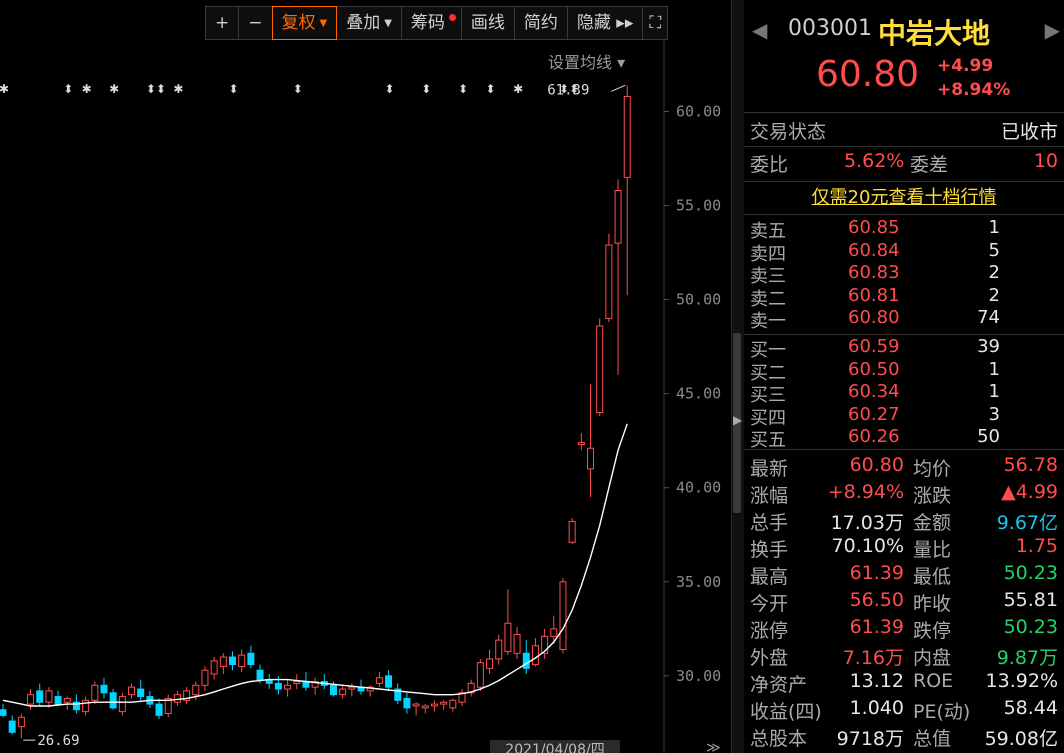  What do you see at coordinates (487, 23) in the screenshot?
I see `draw-line-button: 画线` at bounding box center [487, 23].